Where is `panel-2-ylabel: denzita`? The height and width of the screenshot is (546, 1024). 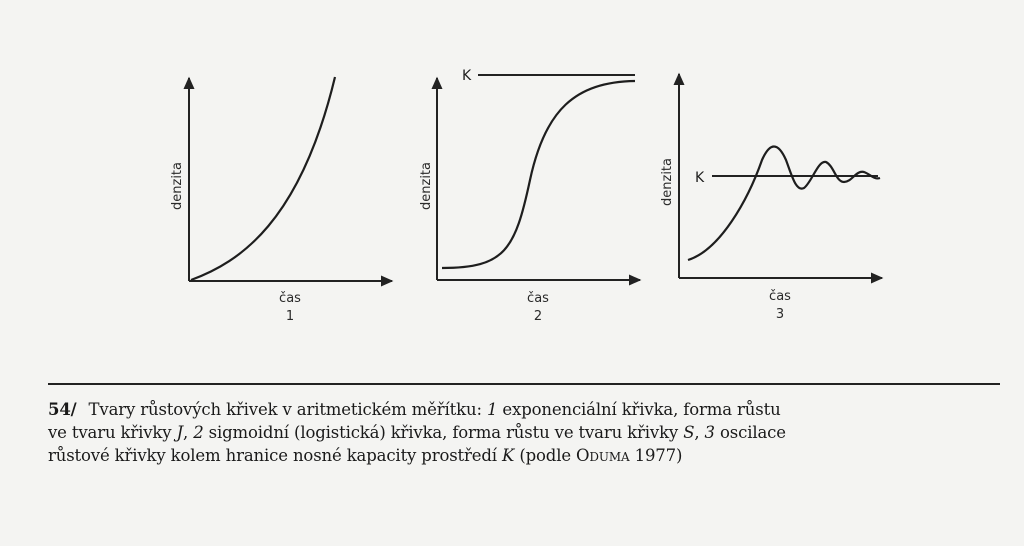
panel-2-ylabel: denzita is located at coordinates (426, 186).